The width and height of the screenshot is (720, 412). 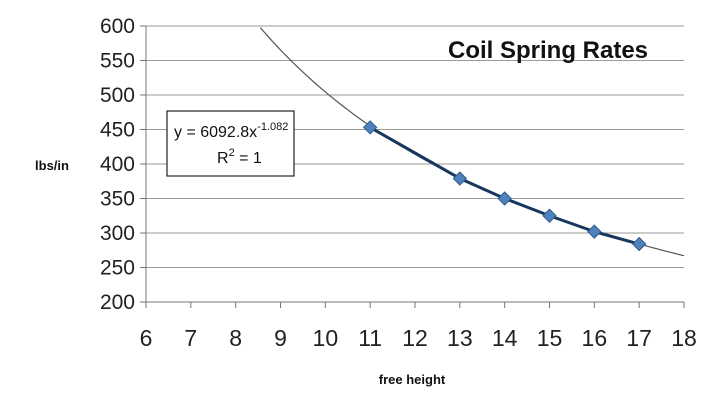 I want to click on x-tick-label: 11, so click(x=370, y=338).